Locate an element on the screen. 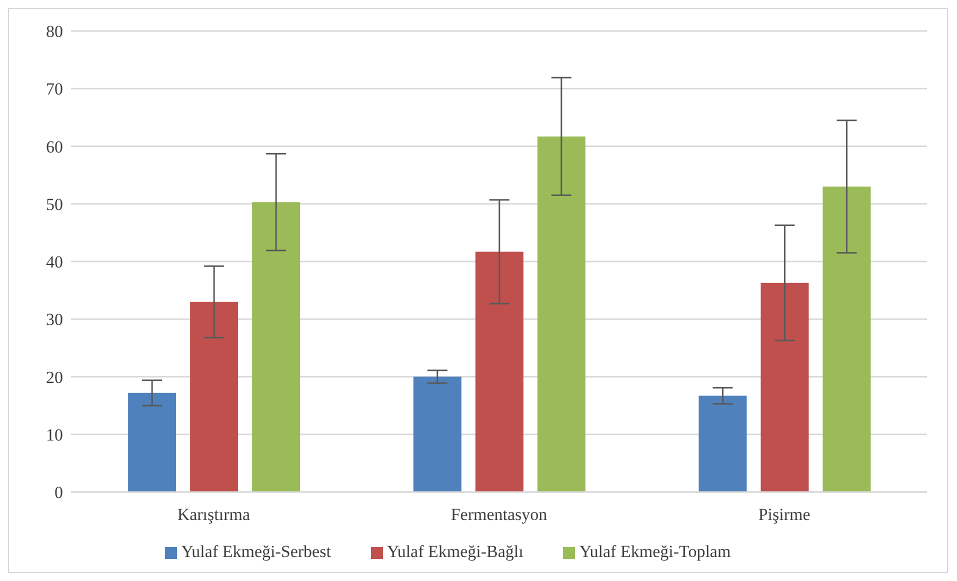  x-tick-label: Karıştırma is located at coordinates (213, 514).